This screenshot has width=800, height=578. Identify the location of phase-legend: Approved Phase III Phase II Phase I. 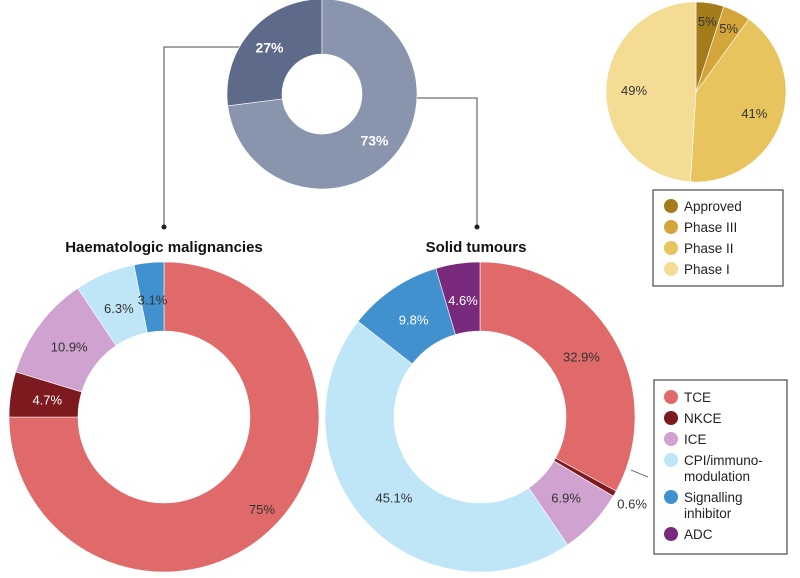
(718, 238).